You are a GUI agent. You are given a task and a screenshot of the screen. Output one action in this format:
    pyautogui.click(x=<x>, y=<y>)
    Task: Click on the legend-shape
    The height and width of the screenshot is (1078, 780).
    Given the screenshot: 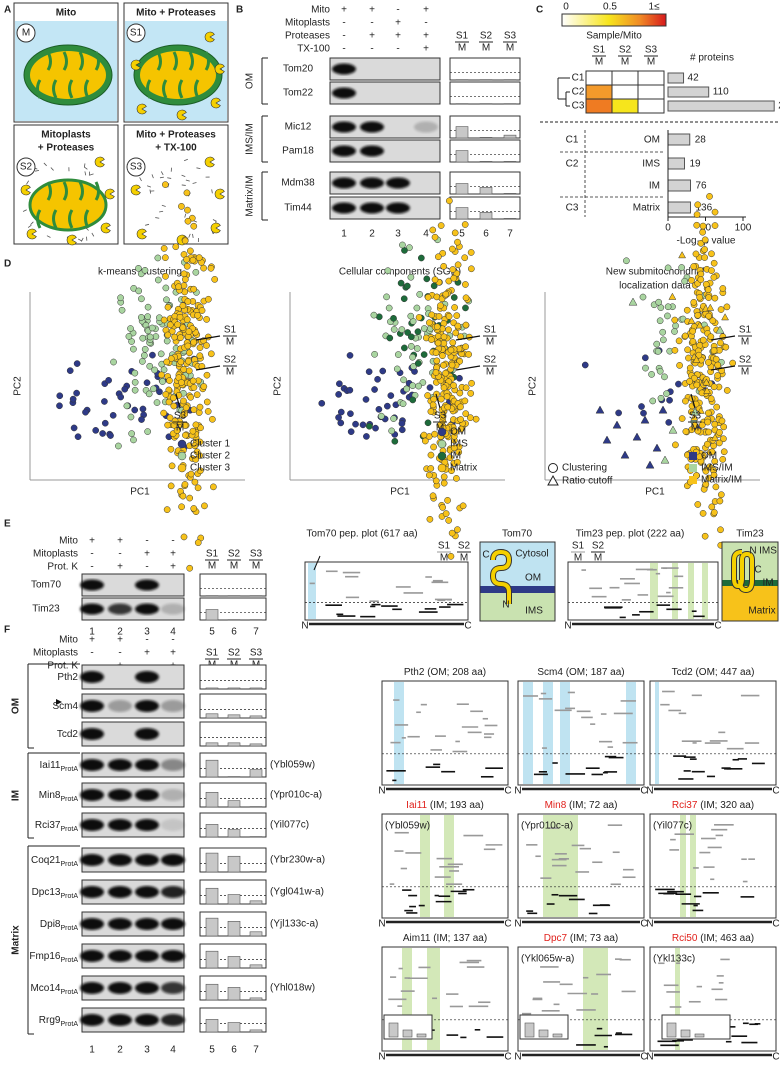 What is the action you would take?
    pyautogui.click(x=553, y=468)
    